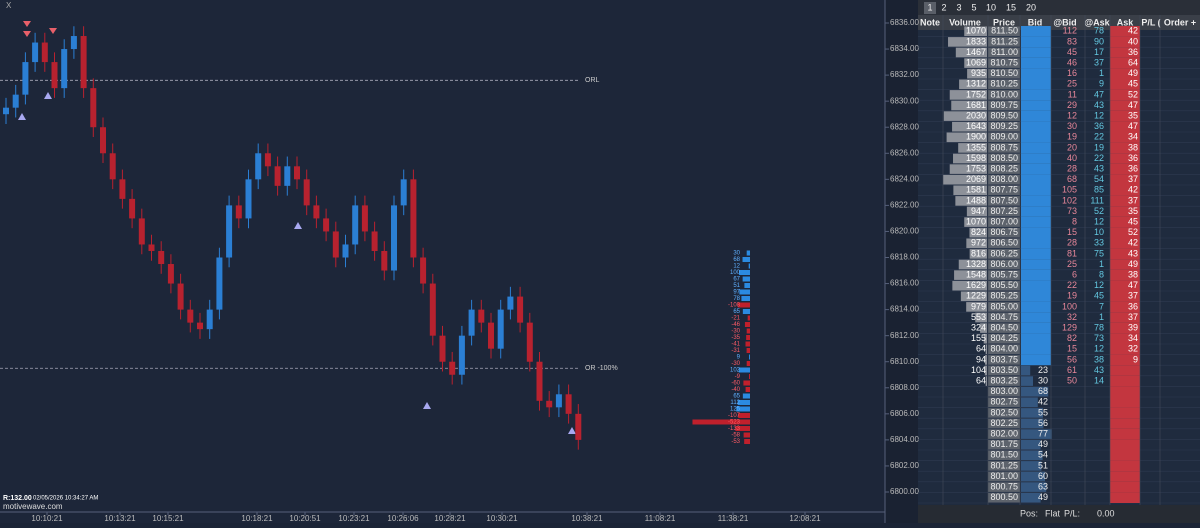 This screenshot has height=528, width=1200. What do you see at coordinates (1135, 359) in the screenshot?
I see `ask: 9` at bounding box center [1135, 359].